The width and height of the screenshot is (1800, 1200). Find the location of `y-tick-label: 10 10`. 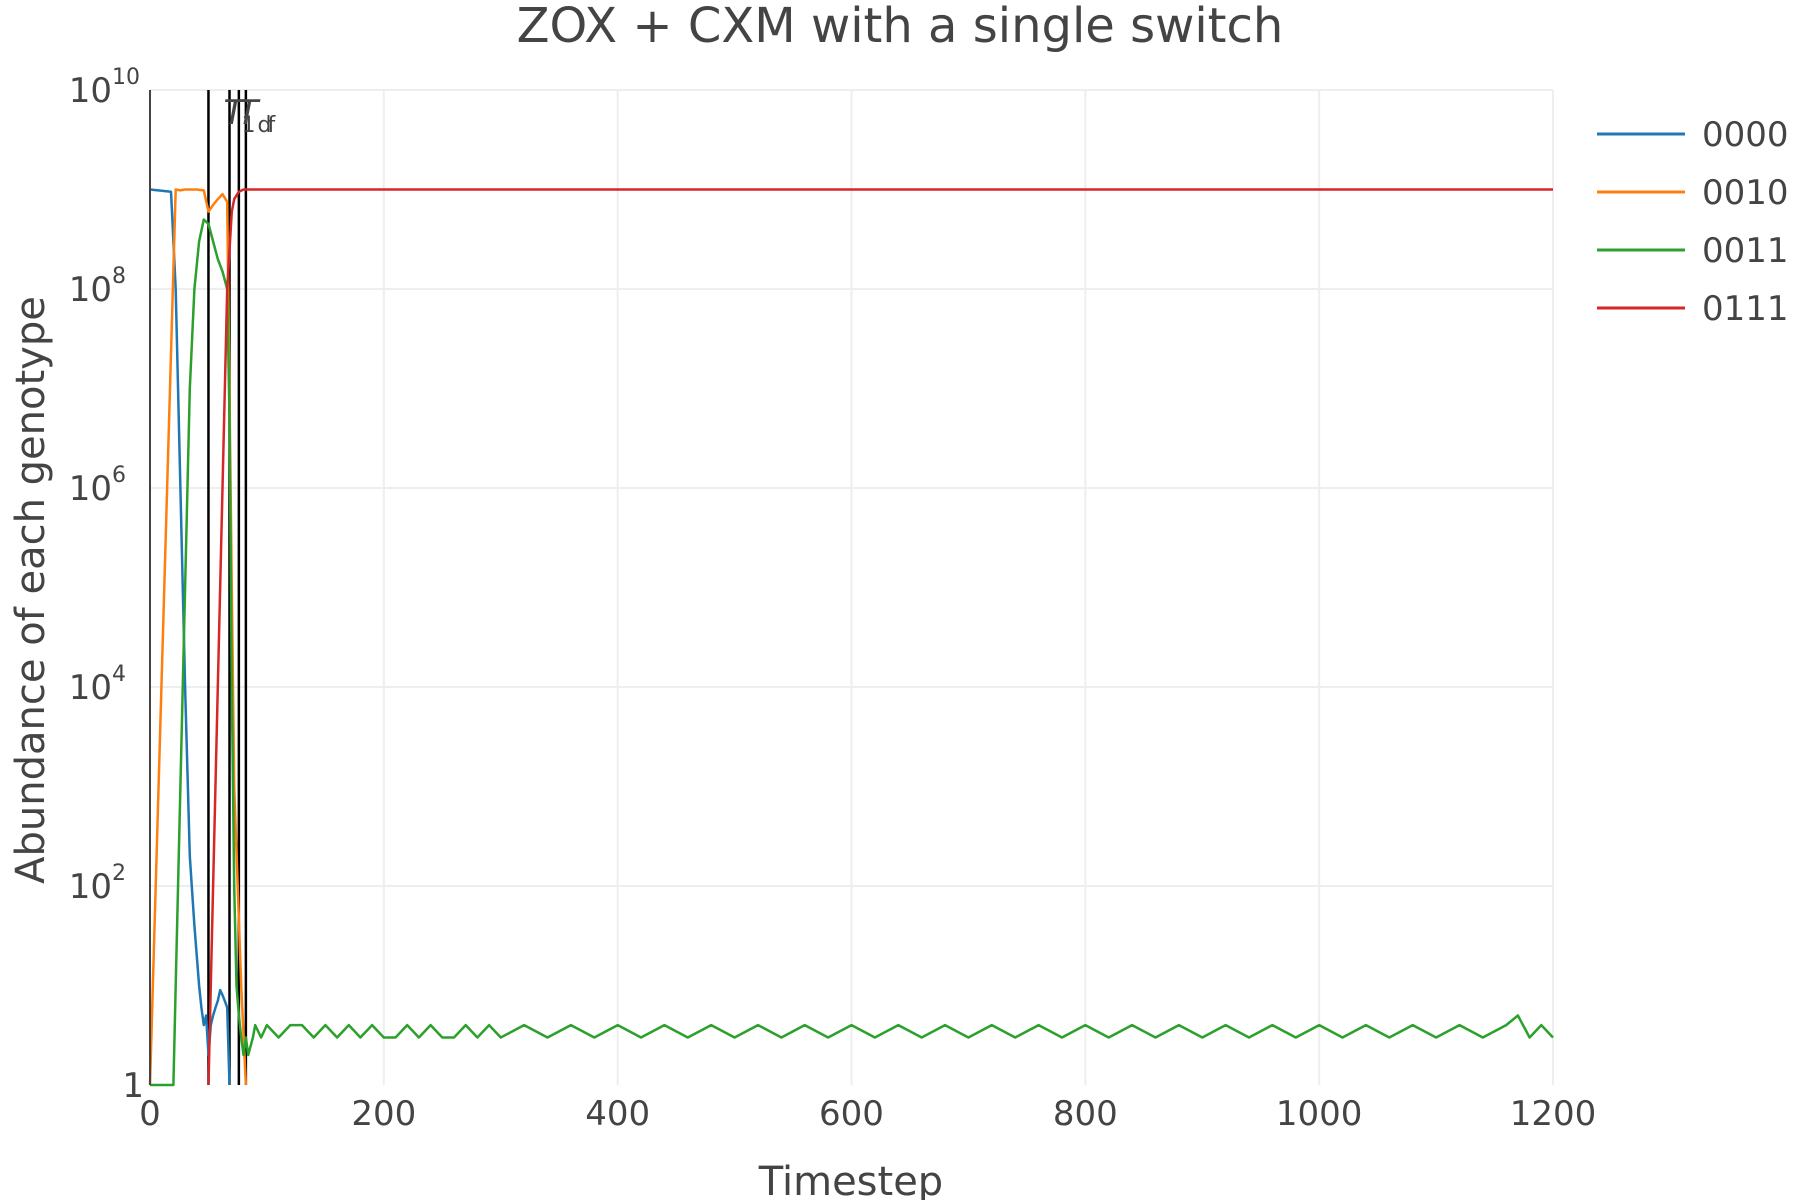

y-tick-label: 10 10 is located at coordinates (104, 88).